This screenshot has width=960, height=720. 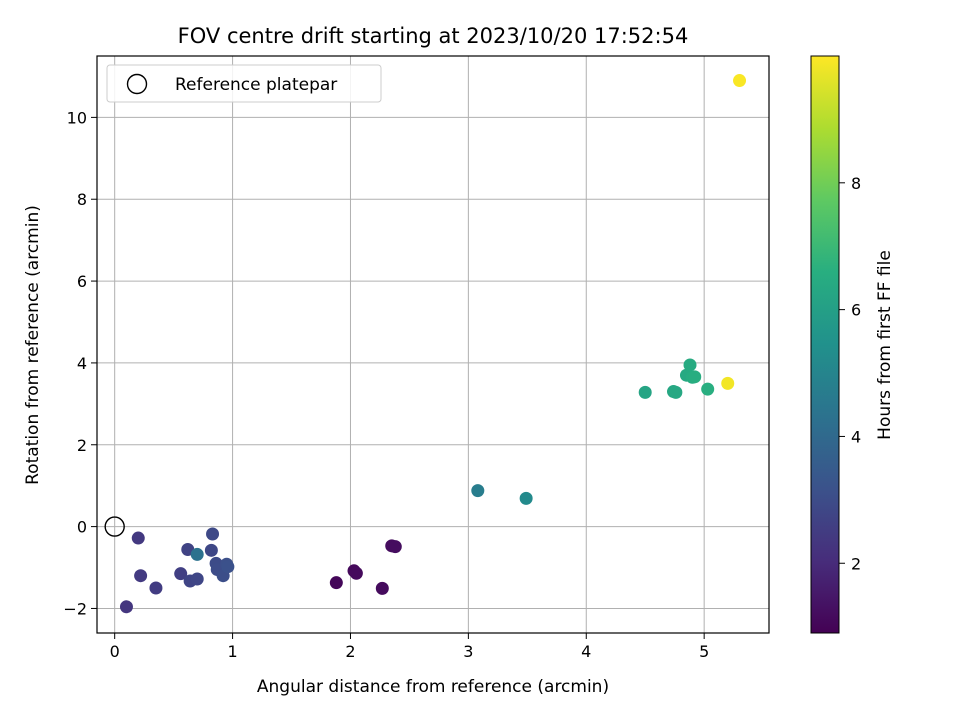 I want to click on x-tick-label: 2, so click(x=350, y=651).